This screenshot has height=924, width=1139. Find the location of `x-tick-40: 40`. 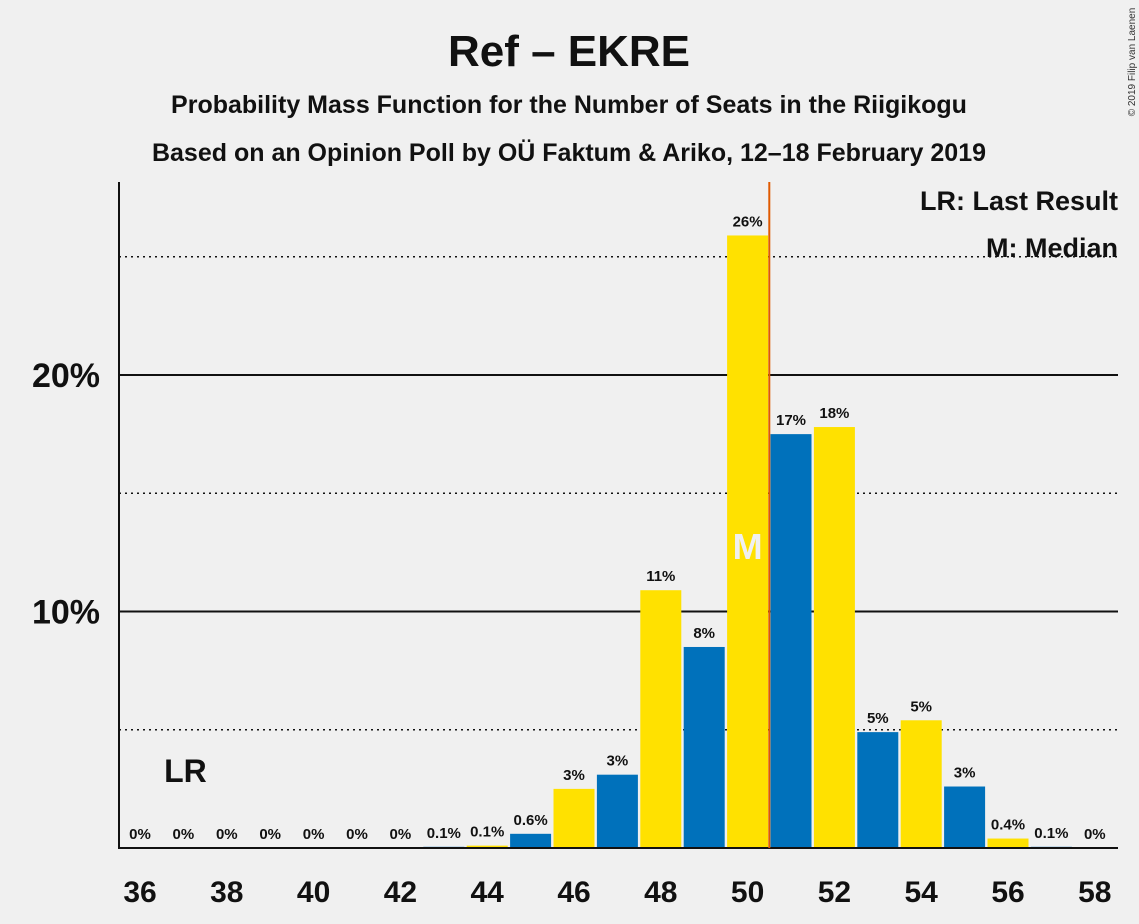

x-tick-40: 40 is located at coordinates (313, 892).